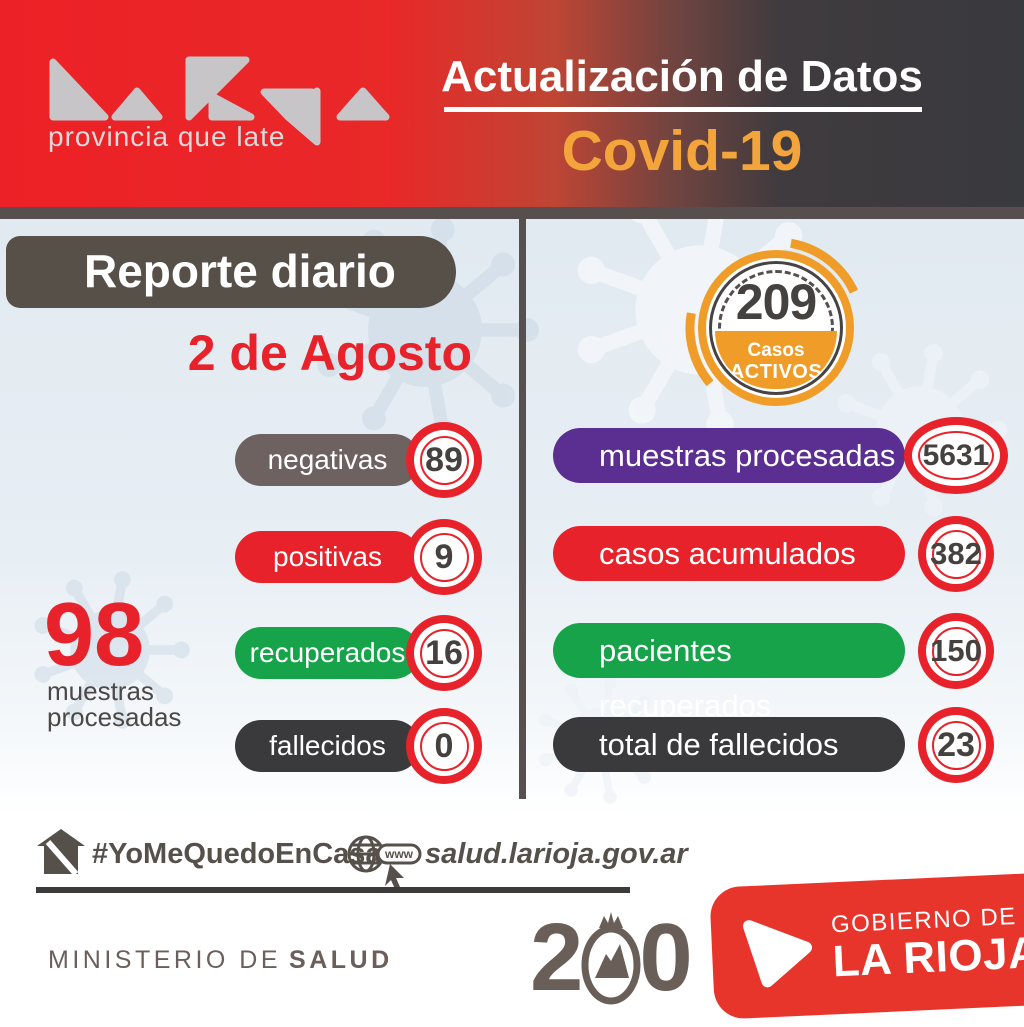 This screenshot has height=1027, width=1024. I want to click on stat-pill-label: recuperados, so click(327, 652).